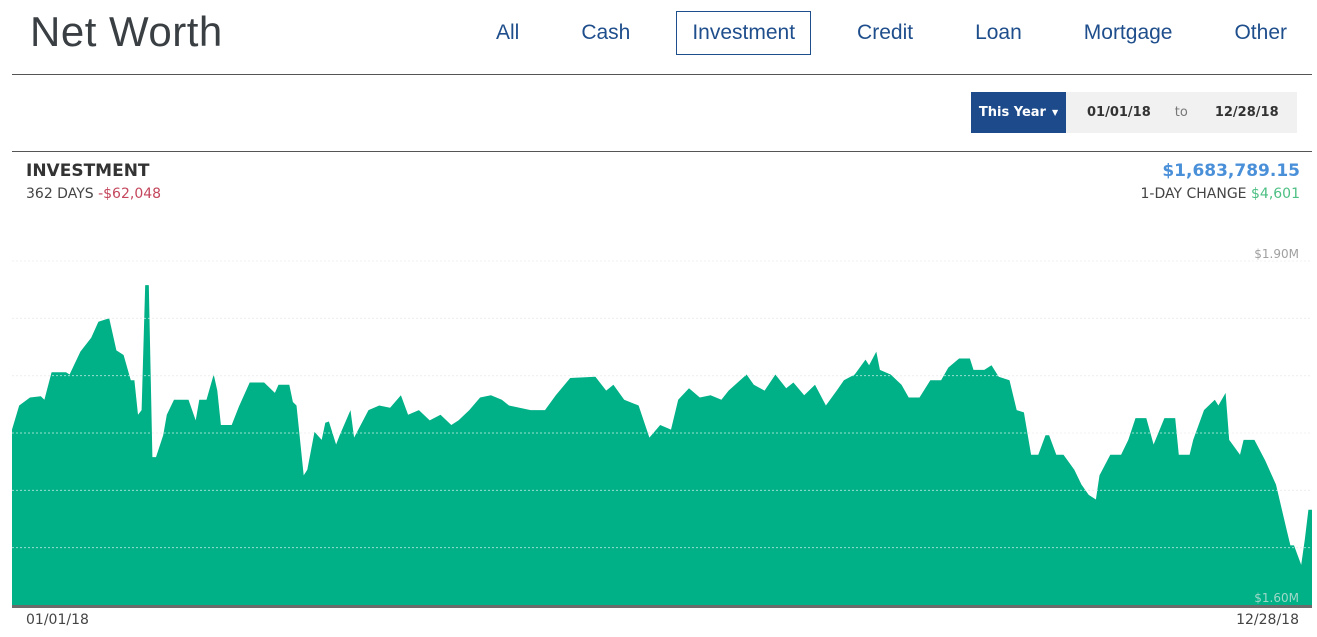 The image size is (1317, 637). I want to click on period-summary: 362 DAYS -$62,048, so click(93, 194).